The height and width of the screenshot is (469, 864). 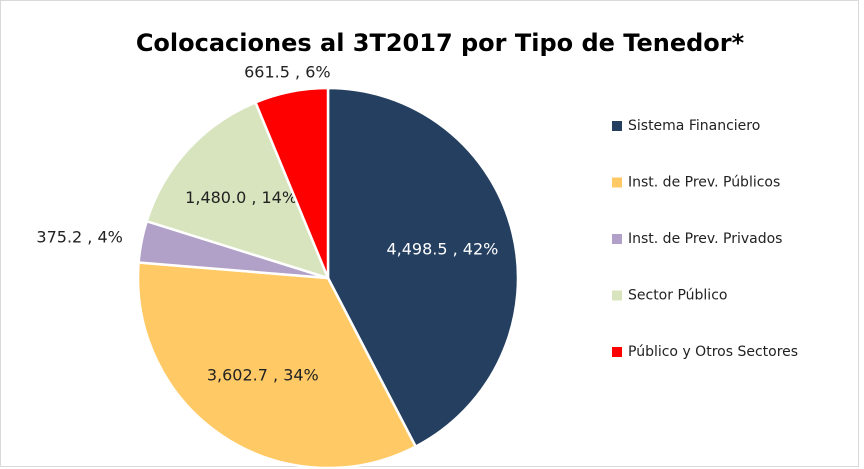 What do you see at coordinates (677, 296) in the screenshot?
I see `legend-label: Sector Público` at bounding box center [677, 296].